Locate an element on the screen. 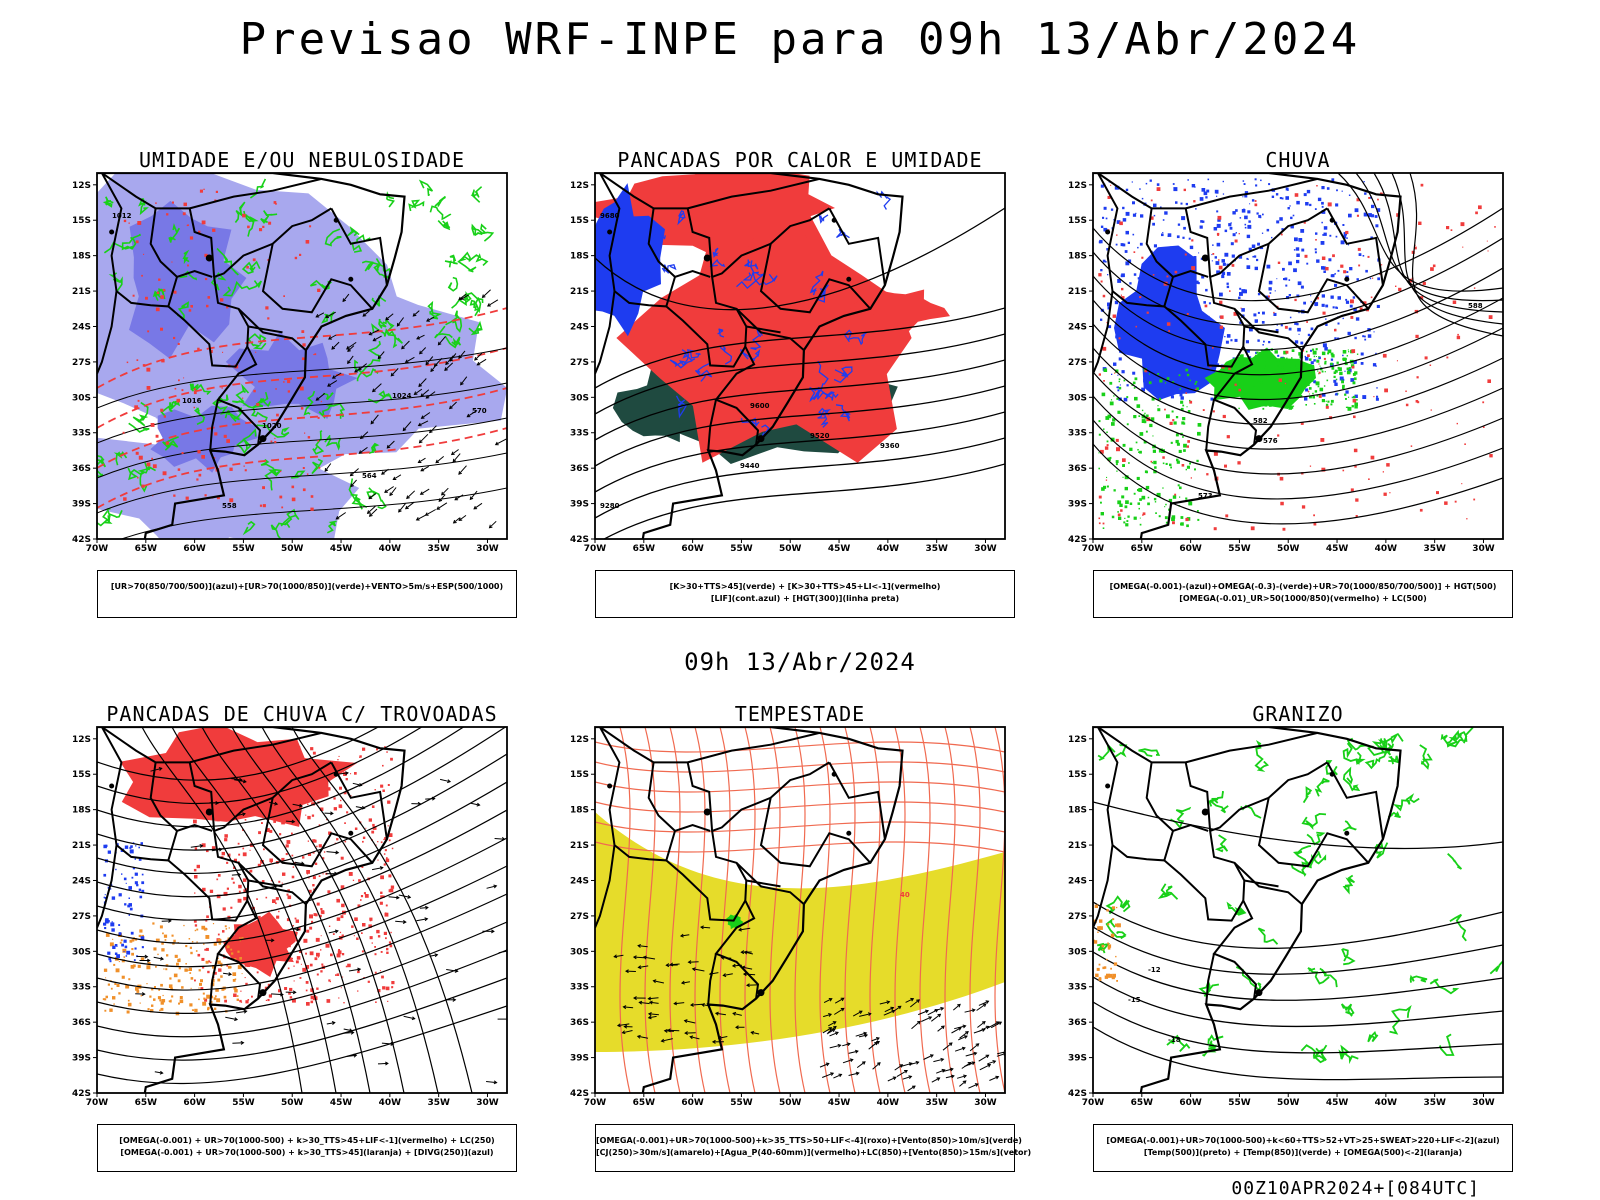  map-content: 1012 1016 1020 1024 570 564 558 is located at coordinates (302, 356).